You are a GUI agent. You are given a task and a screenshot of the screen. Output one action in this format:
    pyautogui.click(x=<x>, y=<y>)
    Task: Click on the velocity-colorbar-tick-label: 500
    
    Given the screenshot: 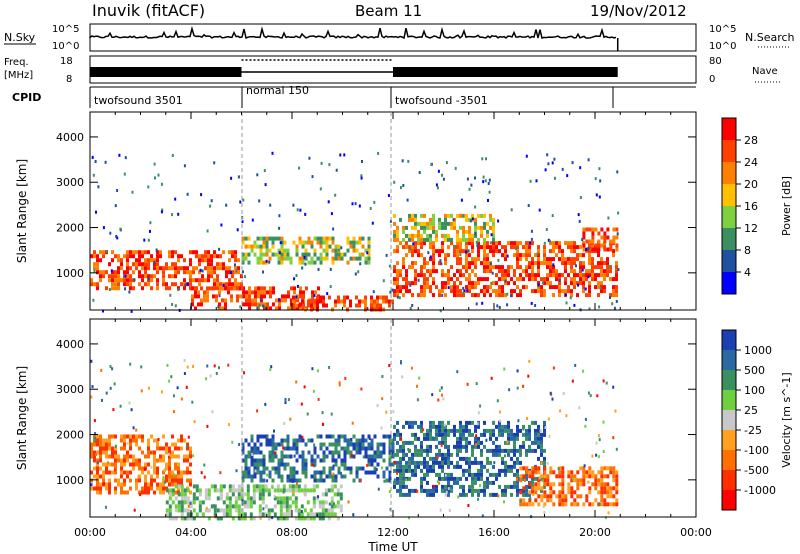 What is the action you would take?
    pyautogui.click(x=754, y=370)
    